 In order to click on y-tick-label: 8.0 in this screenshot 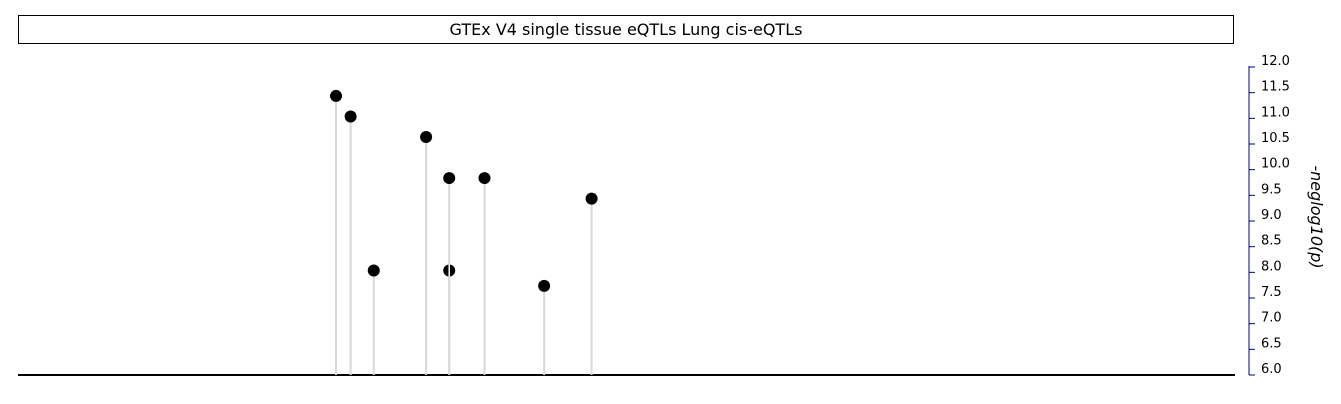, I will do `click(1271, 266)`.